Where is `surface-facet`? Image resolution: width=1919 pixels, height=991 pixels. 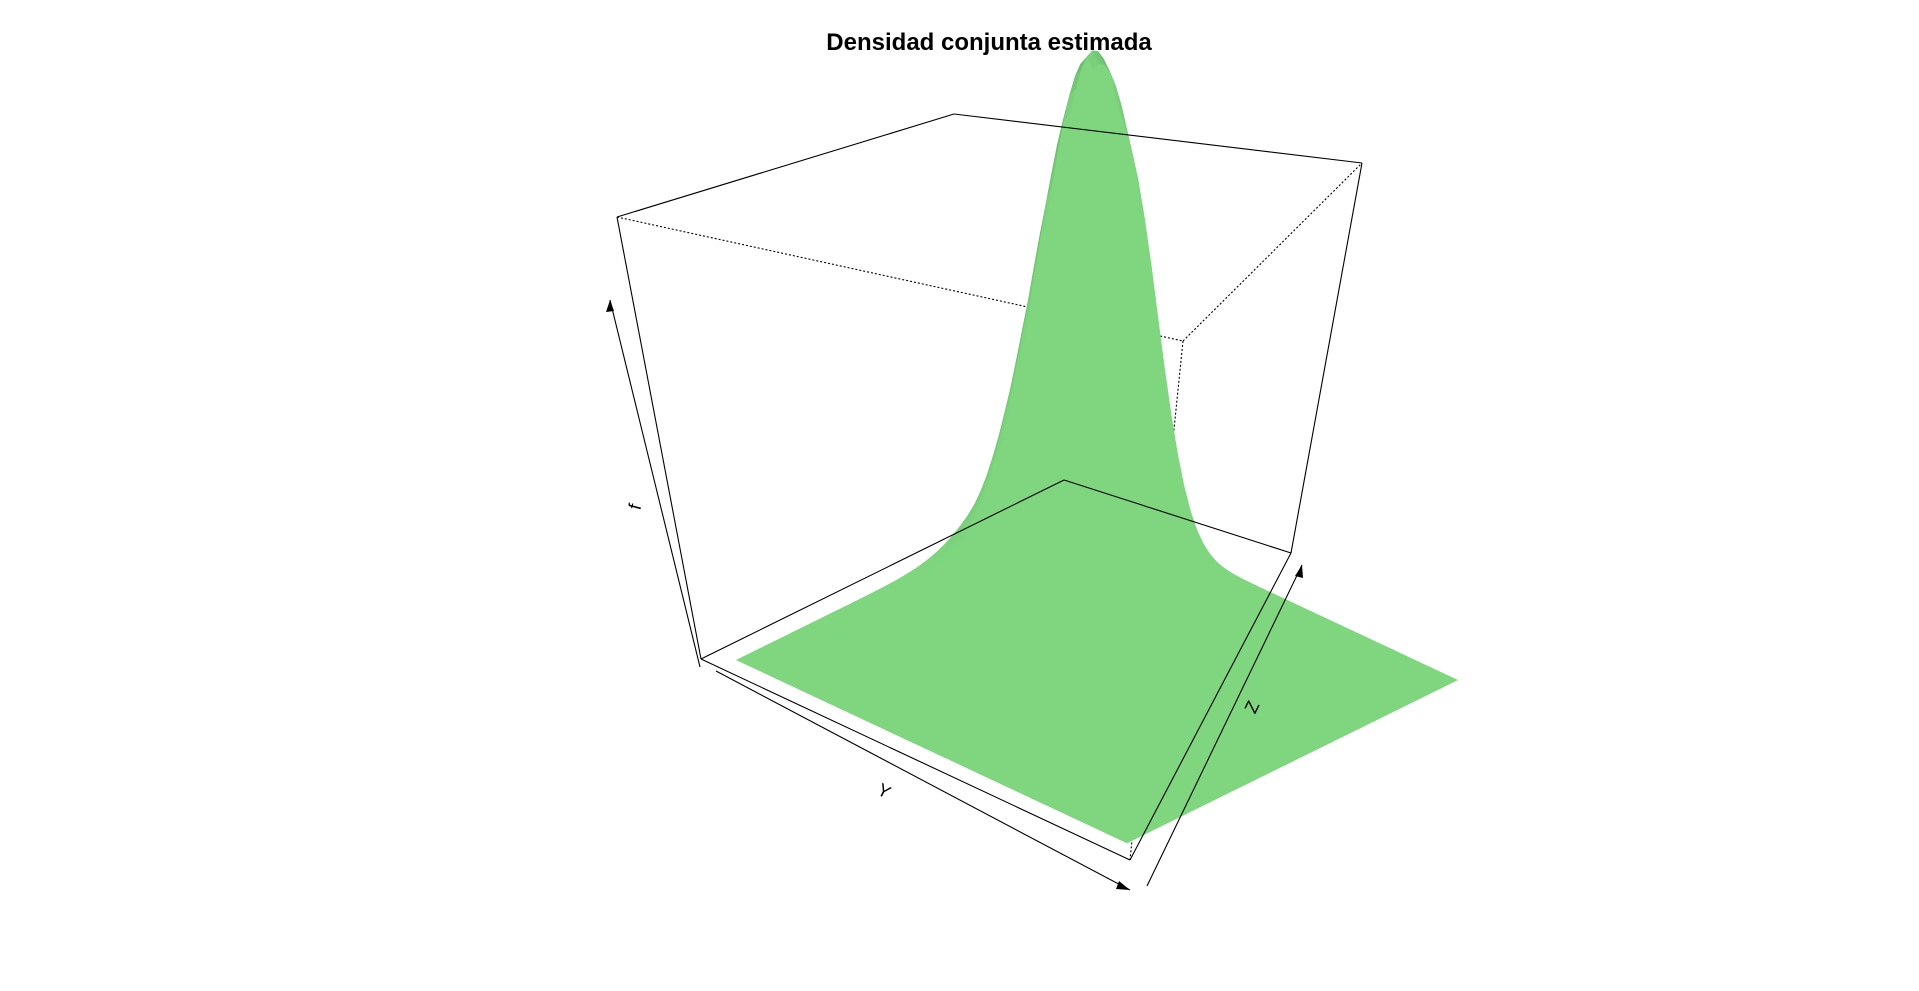
surface-facet is located at coordinates (1126, 840).